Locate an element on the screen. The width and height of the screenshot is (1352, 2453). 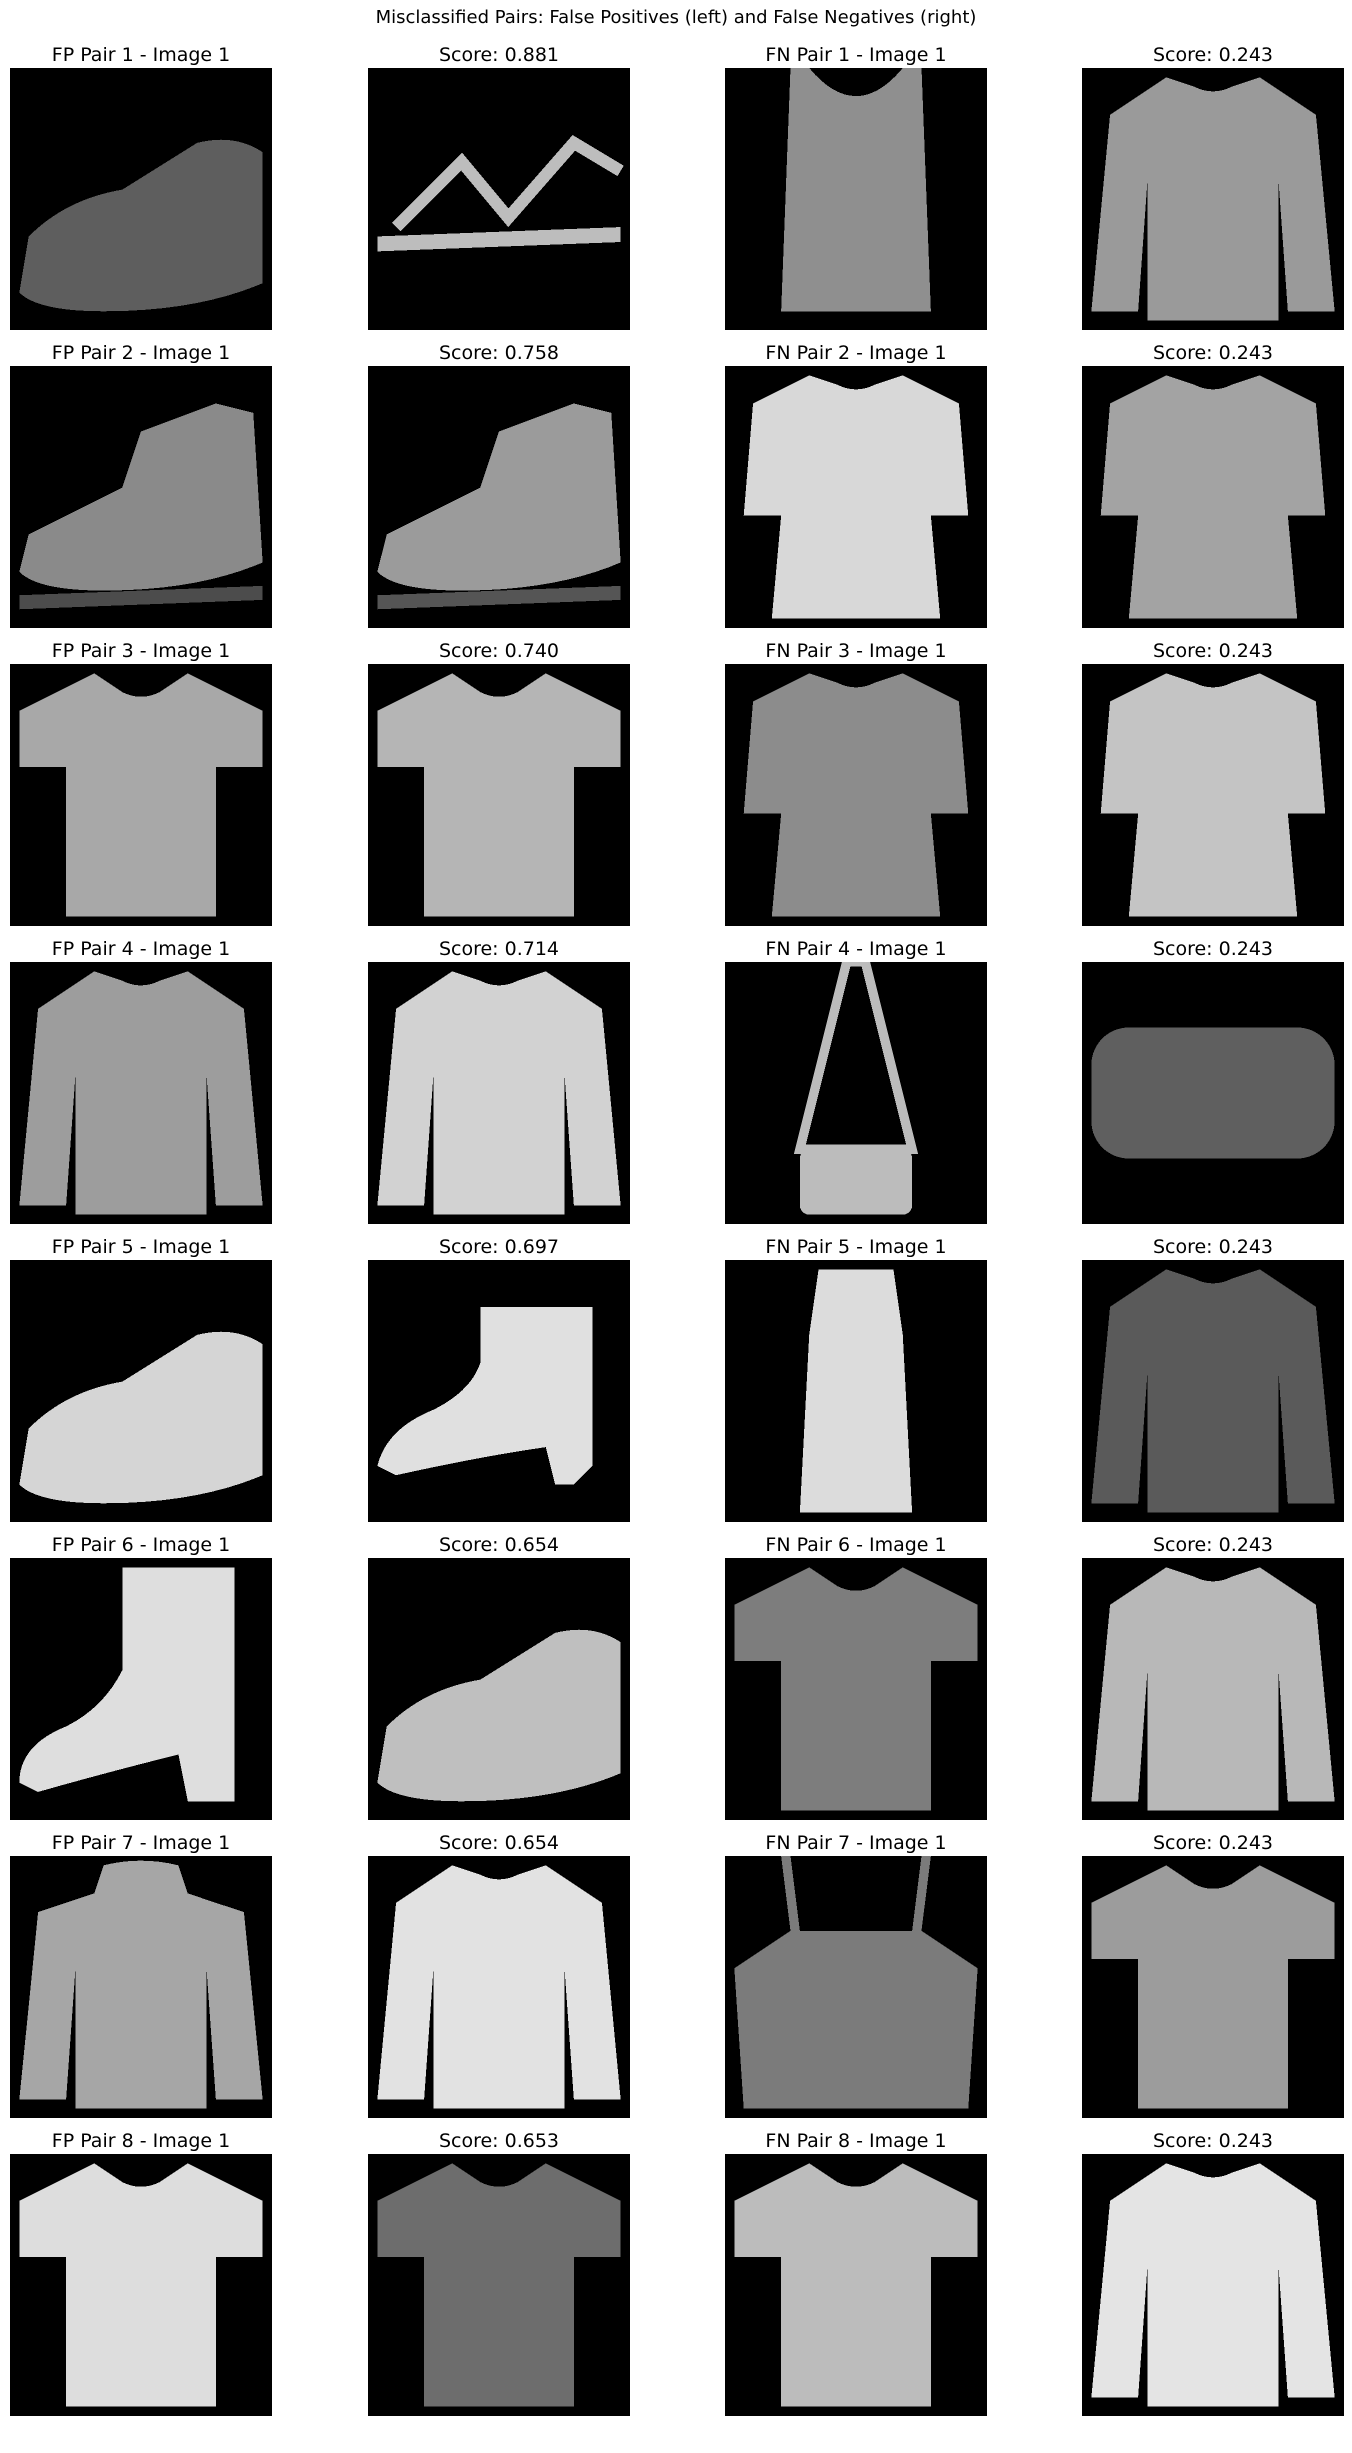
pair-panel: Score: 0.714 is located at coordinates (499, 1080).